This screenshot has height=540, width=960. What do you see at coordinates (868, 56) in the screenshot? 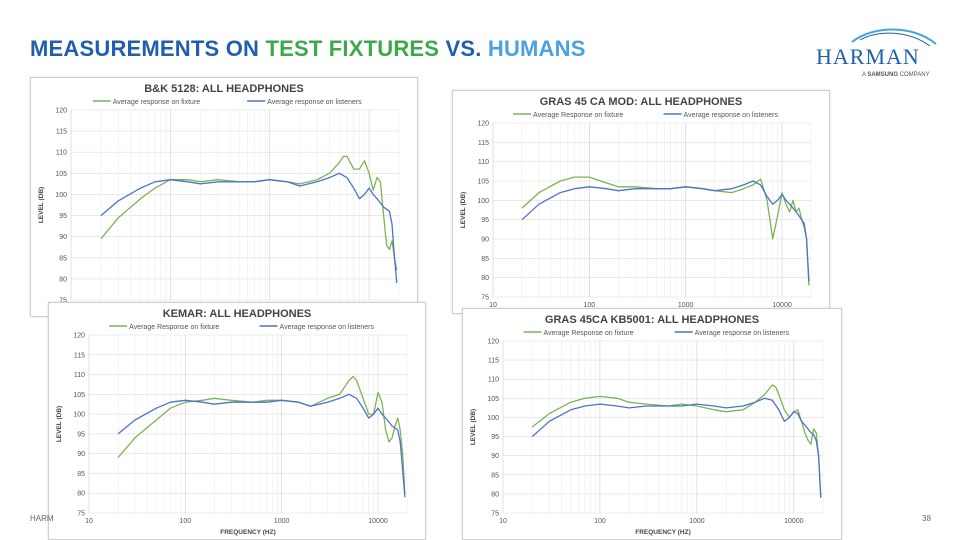
I see `logo-wordmark: HARMAN` at bounding box center [868, 56].